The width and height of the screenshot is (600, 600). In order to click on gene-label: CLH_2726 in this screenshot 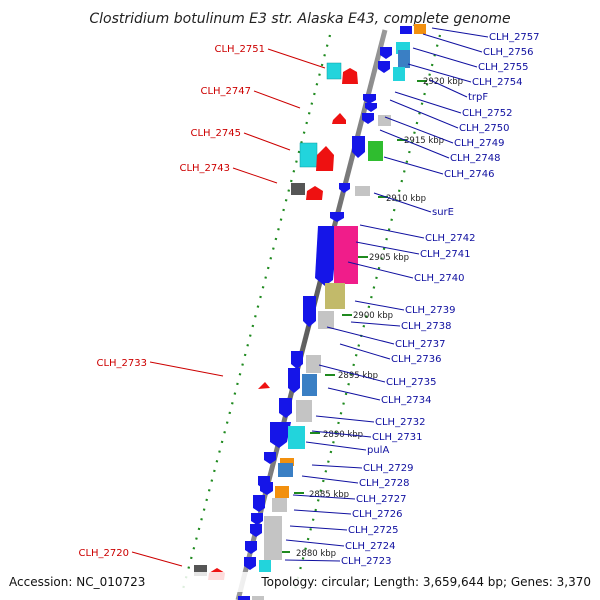, I will do `click(377, 514)`.